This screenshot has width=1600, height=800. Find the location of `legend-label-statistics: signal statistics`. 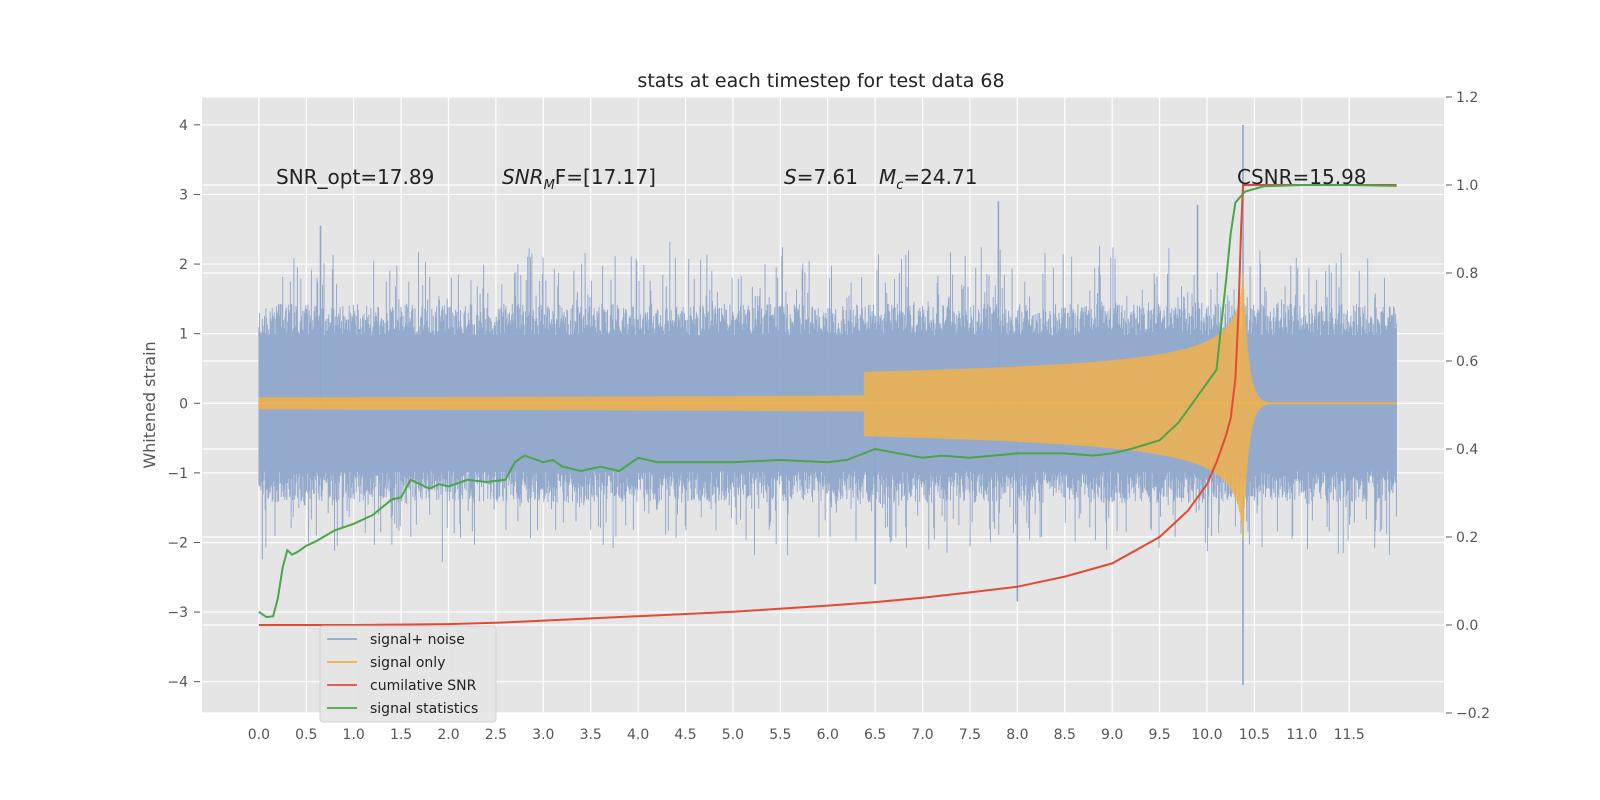

legend-label-statistics: signal statistics is located at coordinates (424, 709).